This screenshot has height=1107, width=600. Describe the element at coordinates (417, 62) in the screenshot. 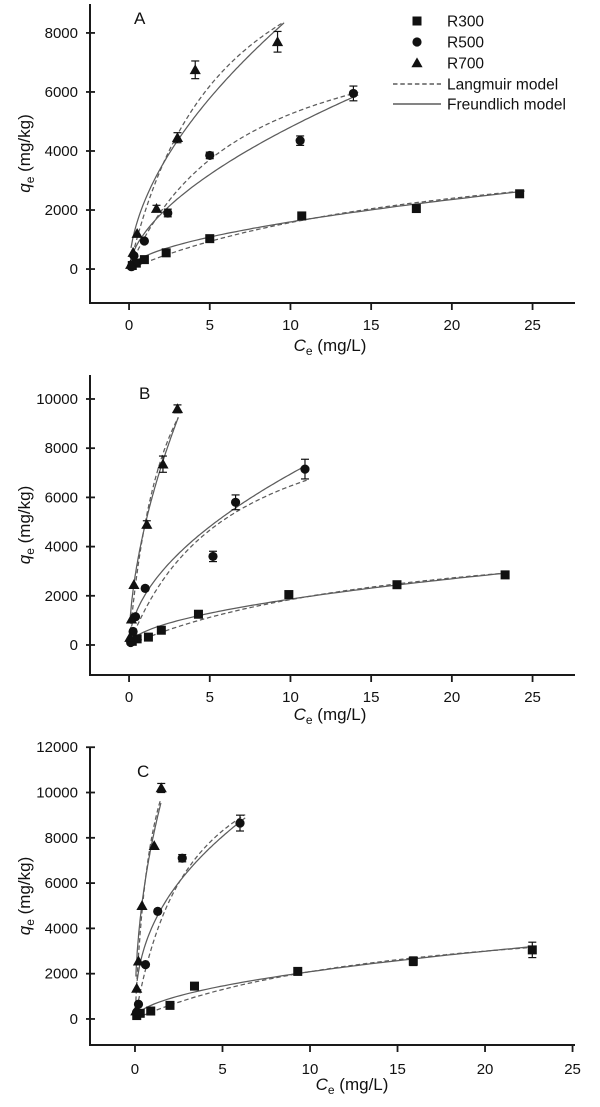

I see `legend-triangle-marker` at that location.